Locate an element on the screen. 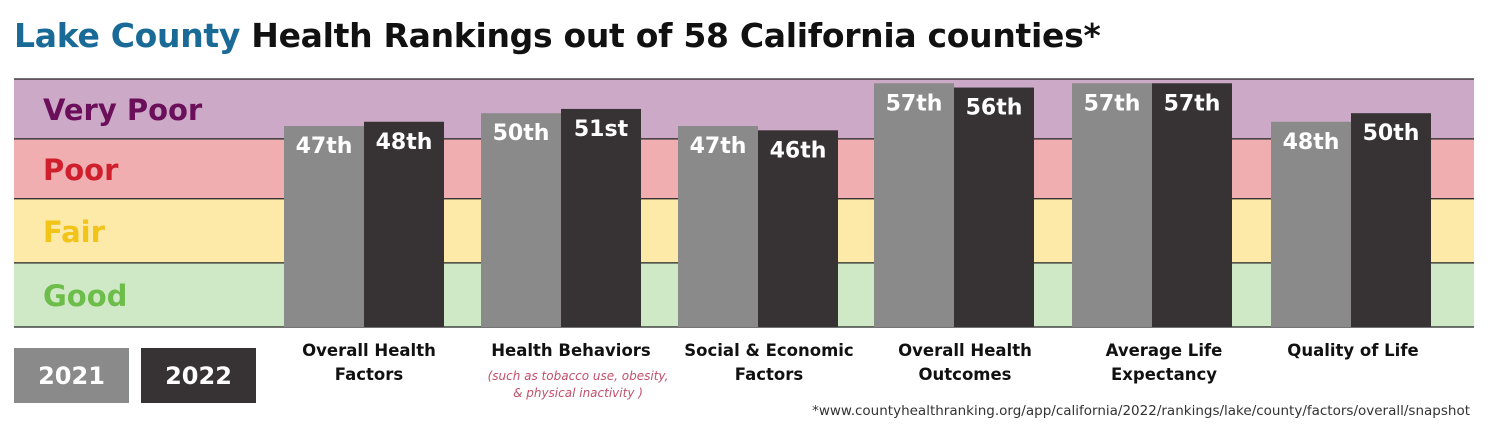 The image size is (1490, 434). category-label-overall-health-outcomes: Overall Health Outcomes is located at coordinates (965, 363).